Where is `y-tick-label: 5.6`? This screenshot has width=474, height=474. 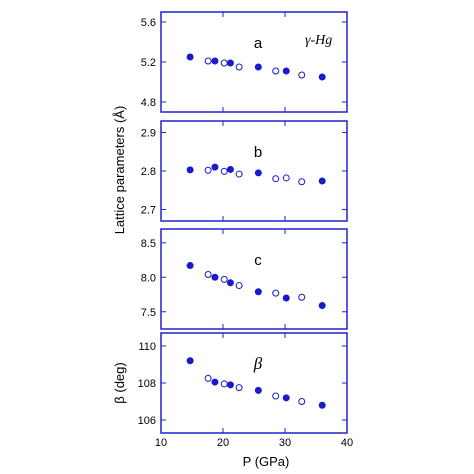
y-tick-label: 5.6 is located at coordinates (148, 23).